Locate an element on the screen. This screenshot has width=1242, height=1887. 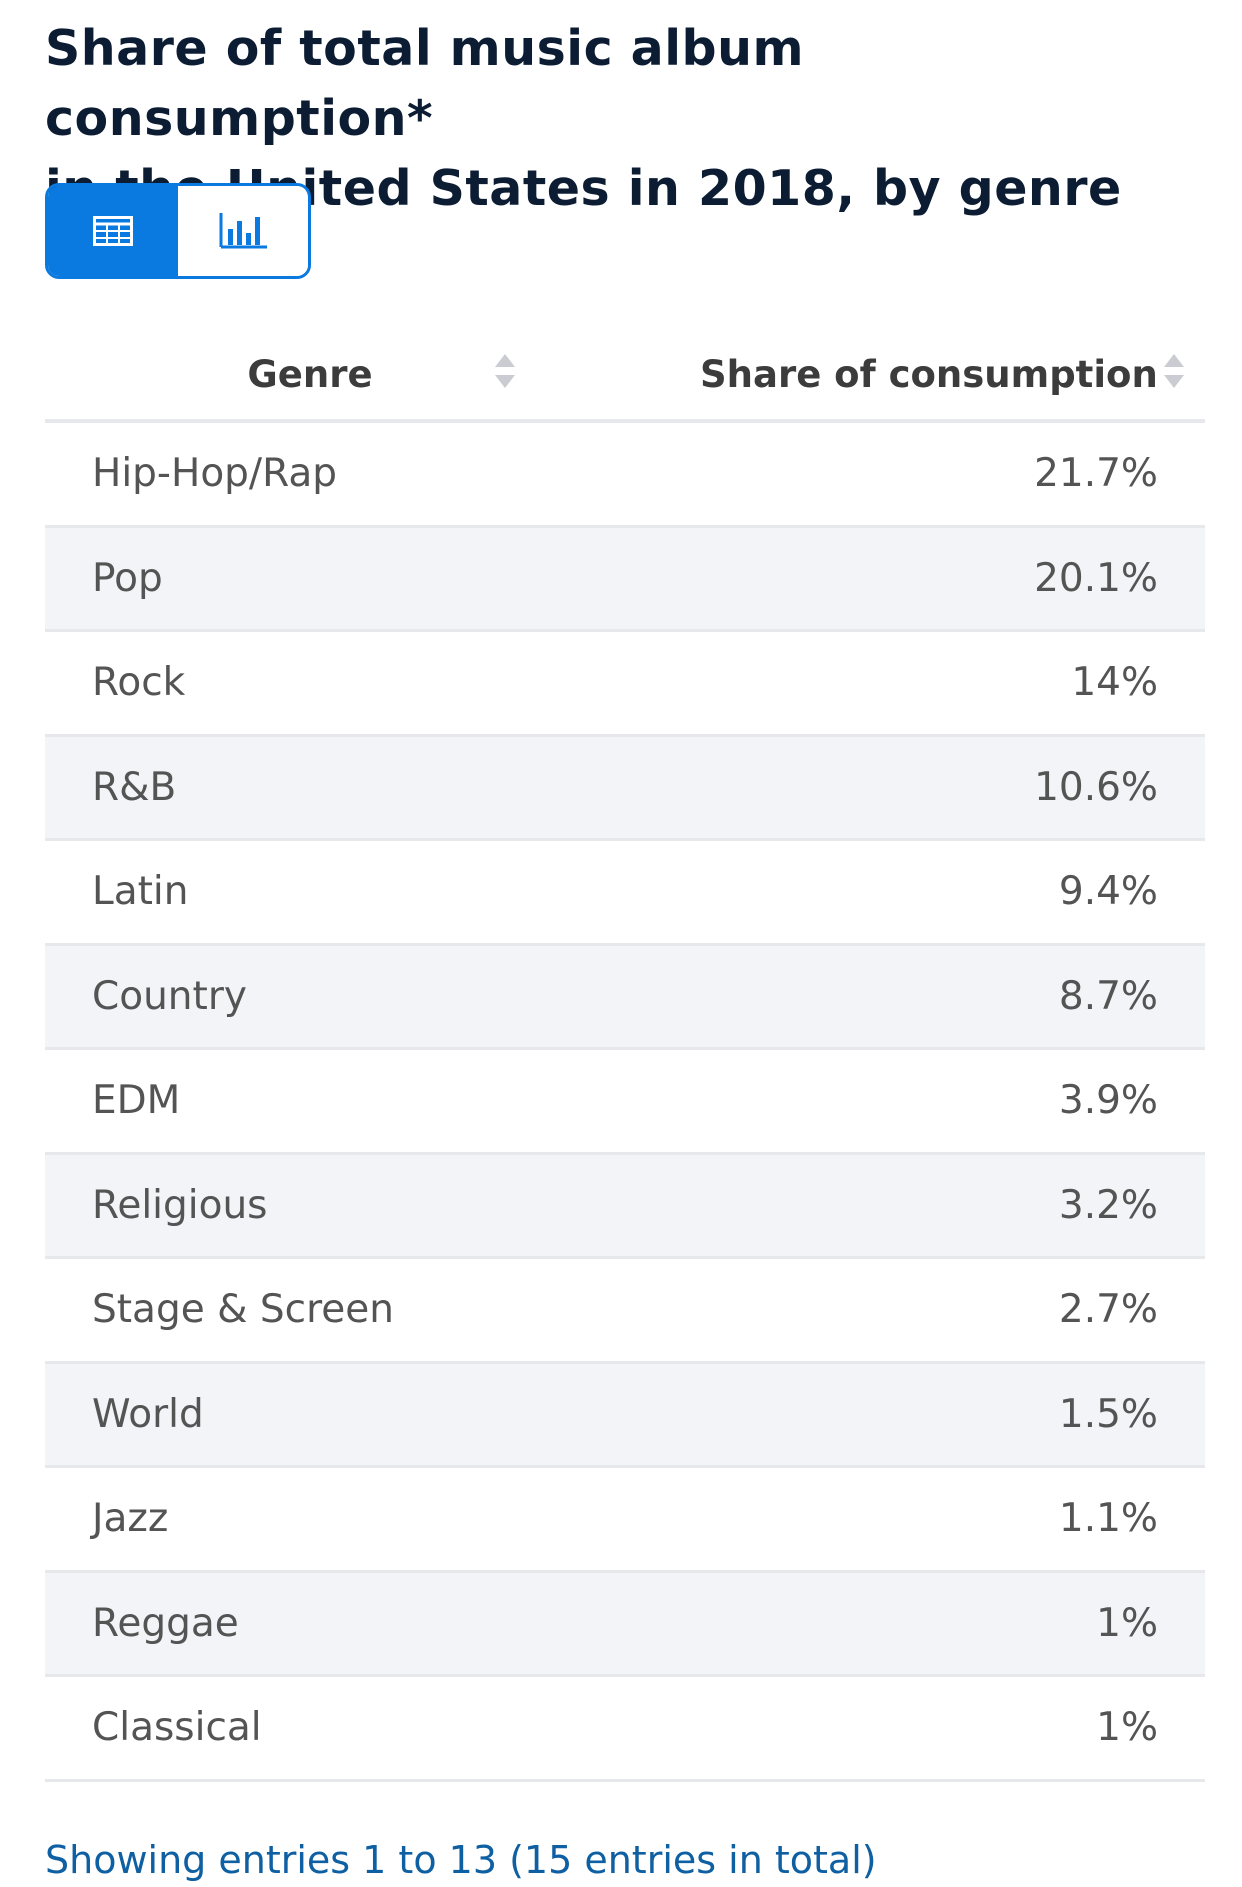
cell-share: 3.2% is located at coordinates (1108, 1206).